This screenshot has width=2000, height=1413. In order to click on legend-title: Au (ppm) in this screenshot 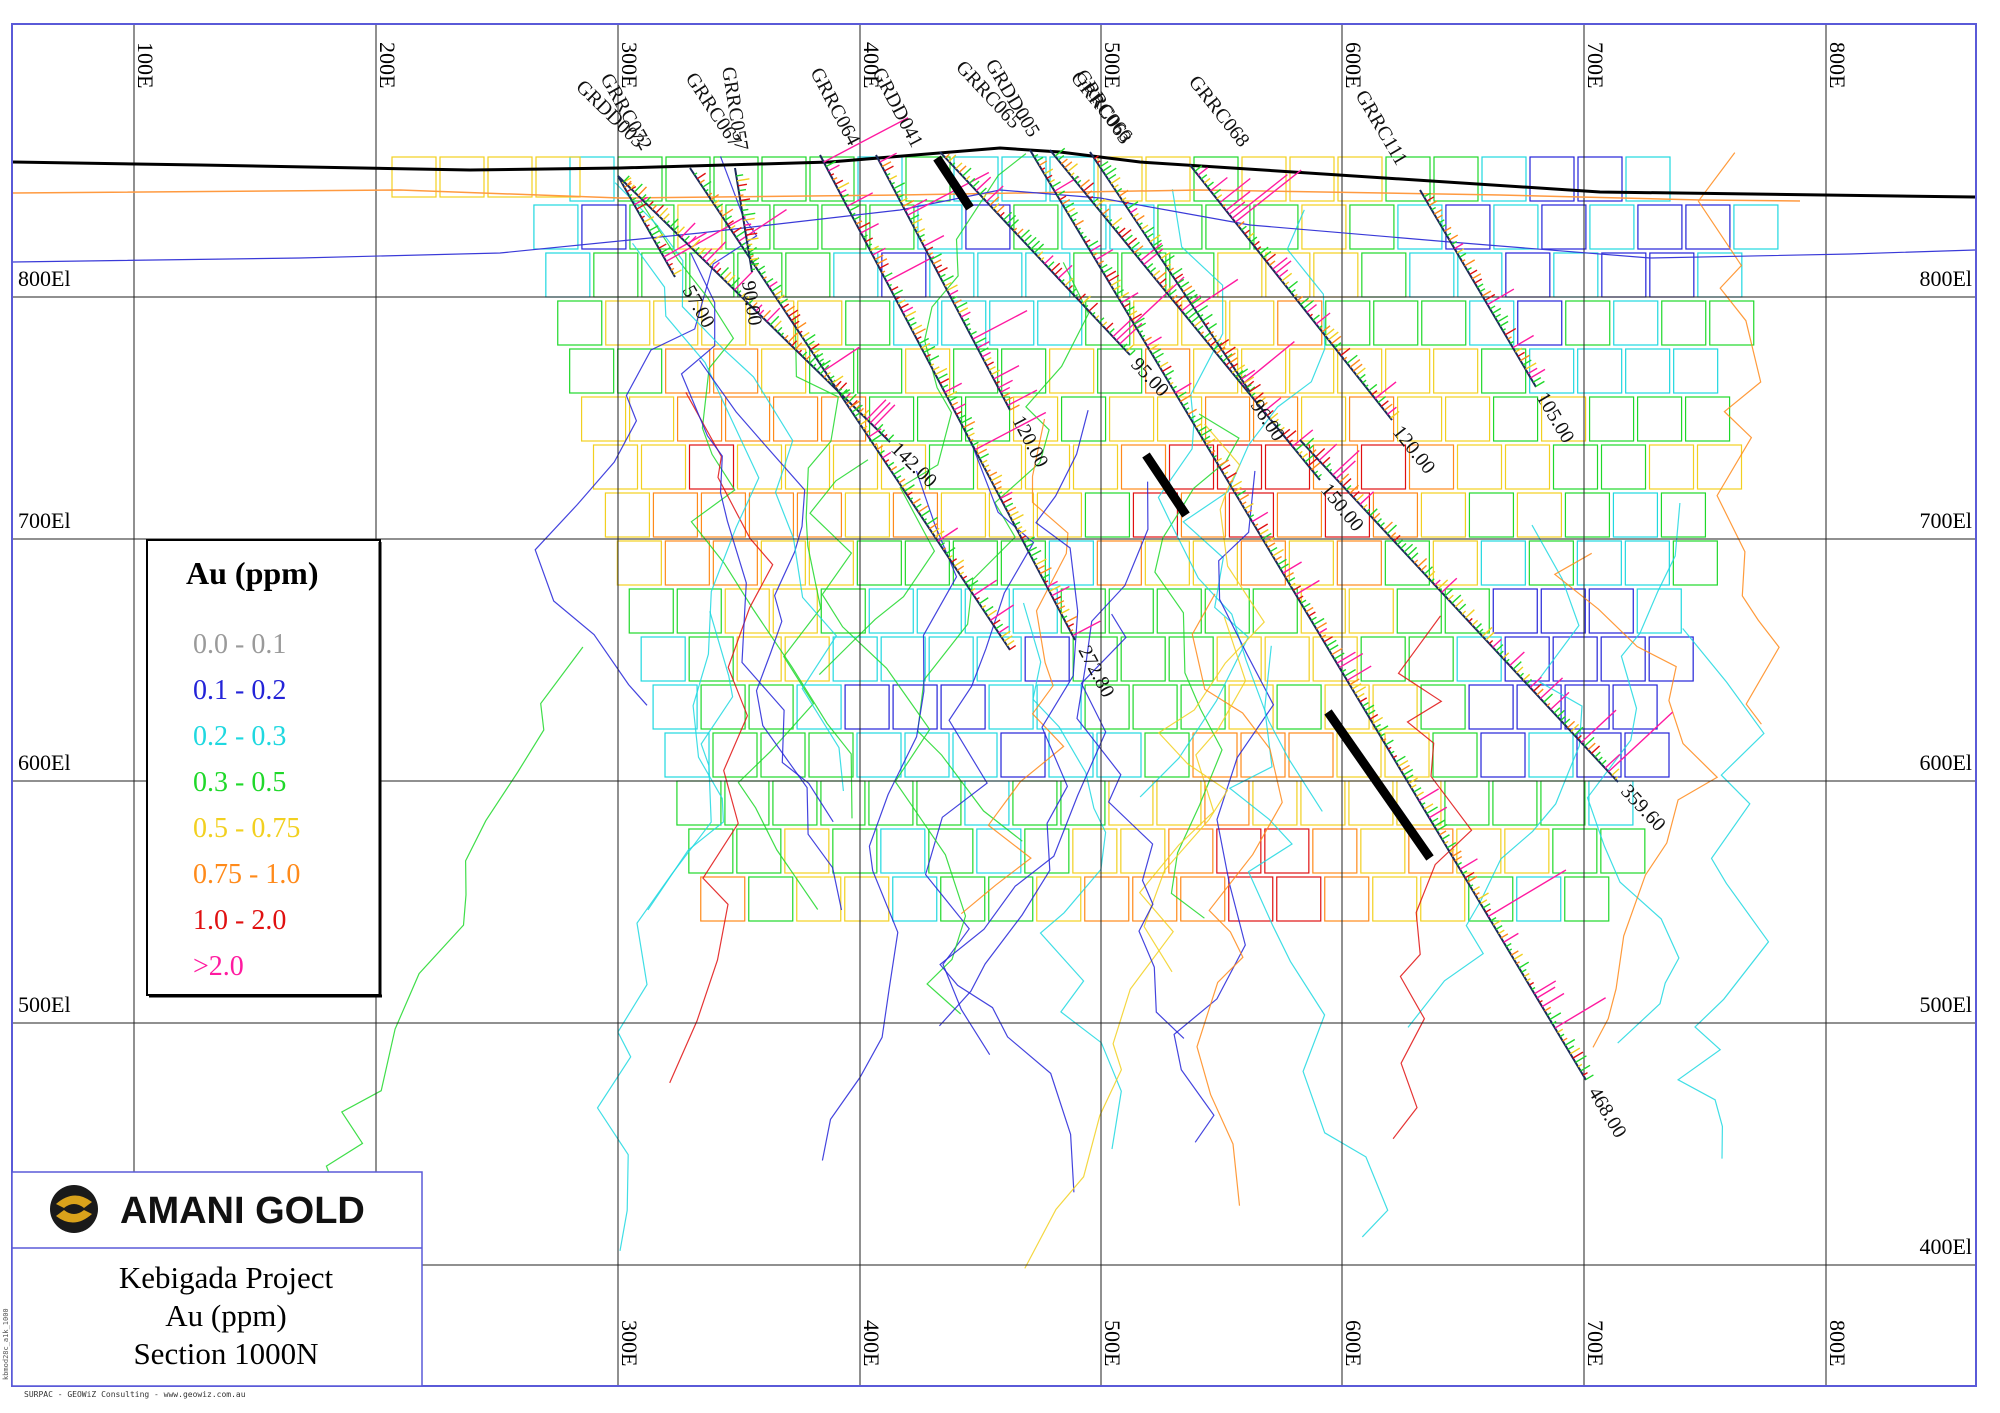, I will do `click(252, 573)`.